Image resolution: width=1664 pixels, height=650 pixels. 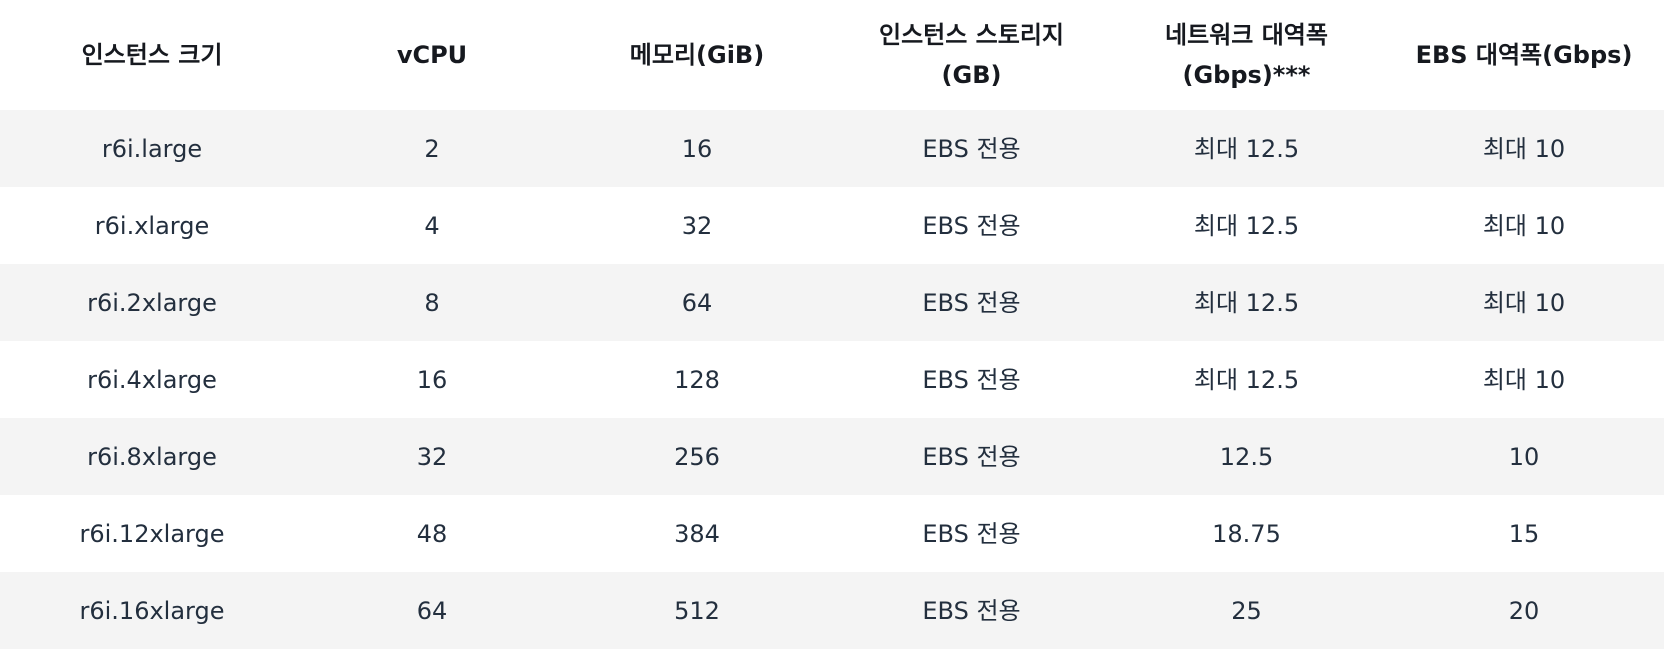 I want to click on table-row: r6i.16xlarge 64 512 EBS 전용 25 20, so click(x=832, y=610).